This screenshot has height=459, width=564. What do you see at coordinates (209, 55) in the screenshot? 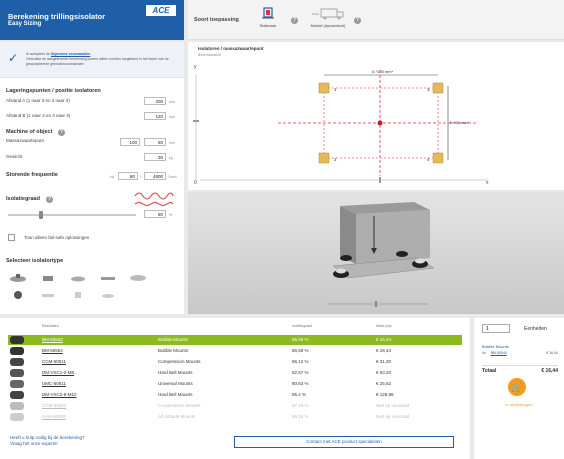
I see `drawing-subtitle: Bovenaanzicht` at bounding box center [209, 55].